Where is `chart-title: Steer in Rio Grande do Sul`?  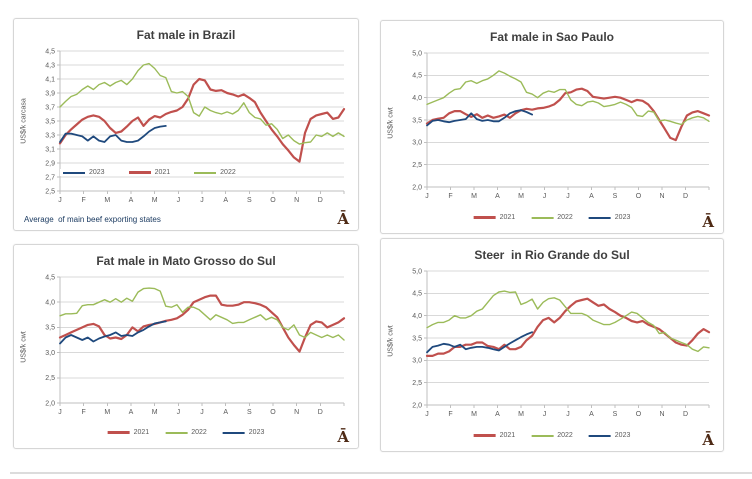
chart-title: Steer in Rio Grande do Sul is located at coordinates (552, 255).